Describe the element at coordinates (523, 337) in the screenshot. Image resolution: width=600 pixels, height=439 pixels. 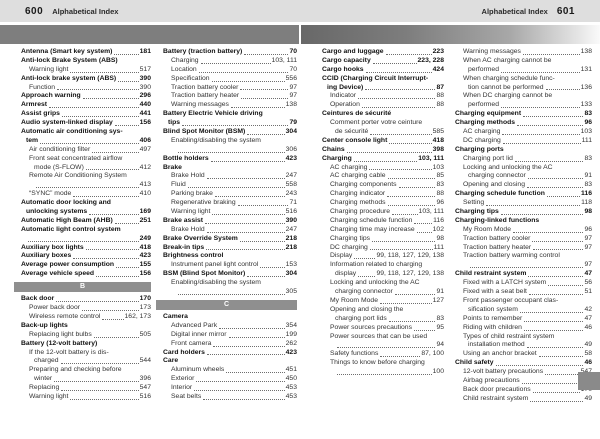
I see `index-entry: Types of child restraint system` at that location.